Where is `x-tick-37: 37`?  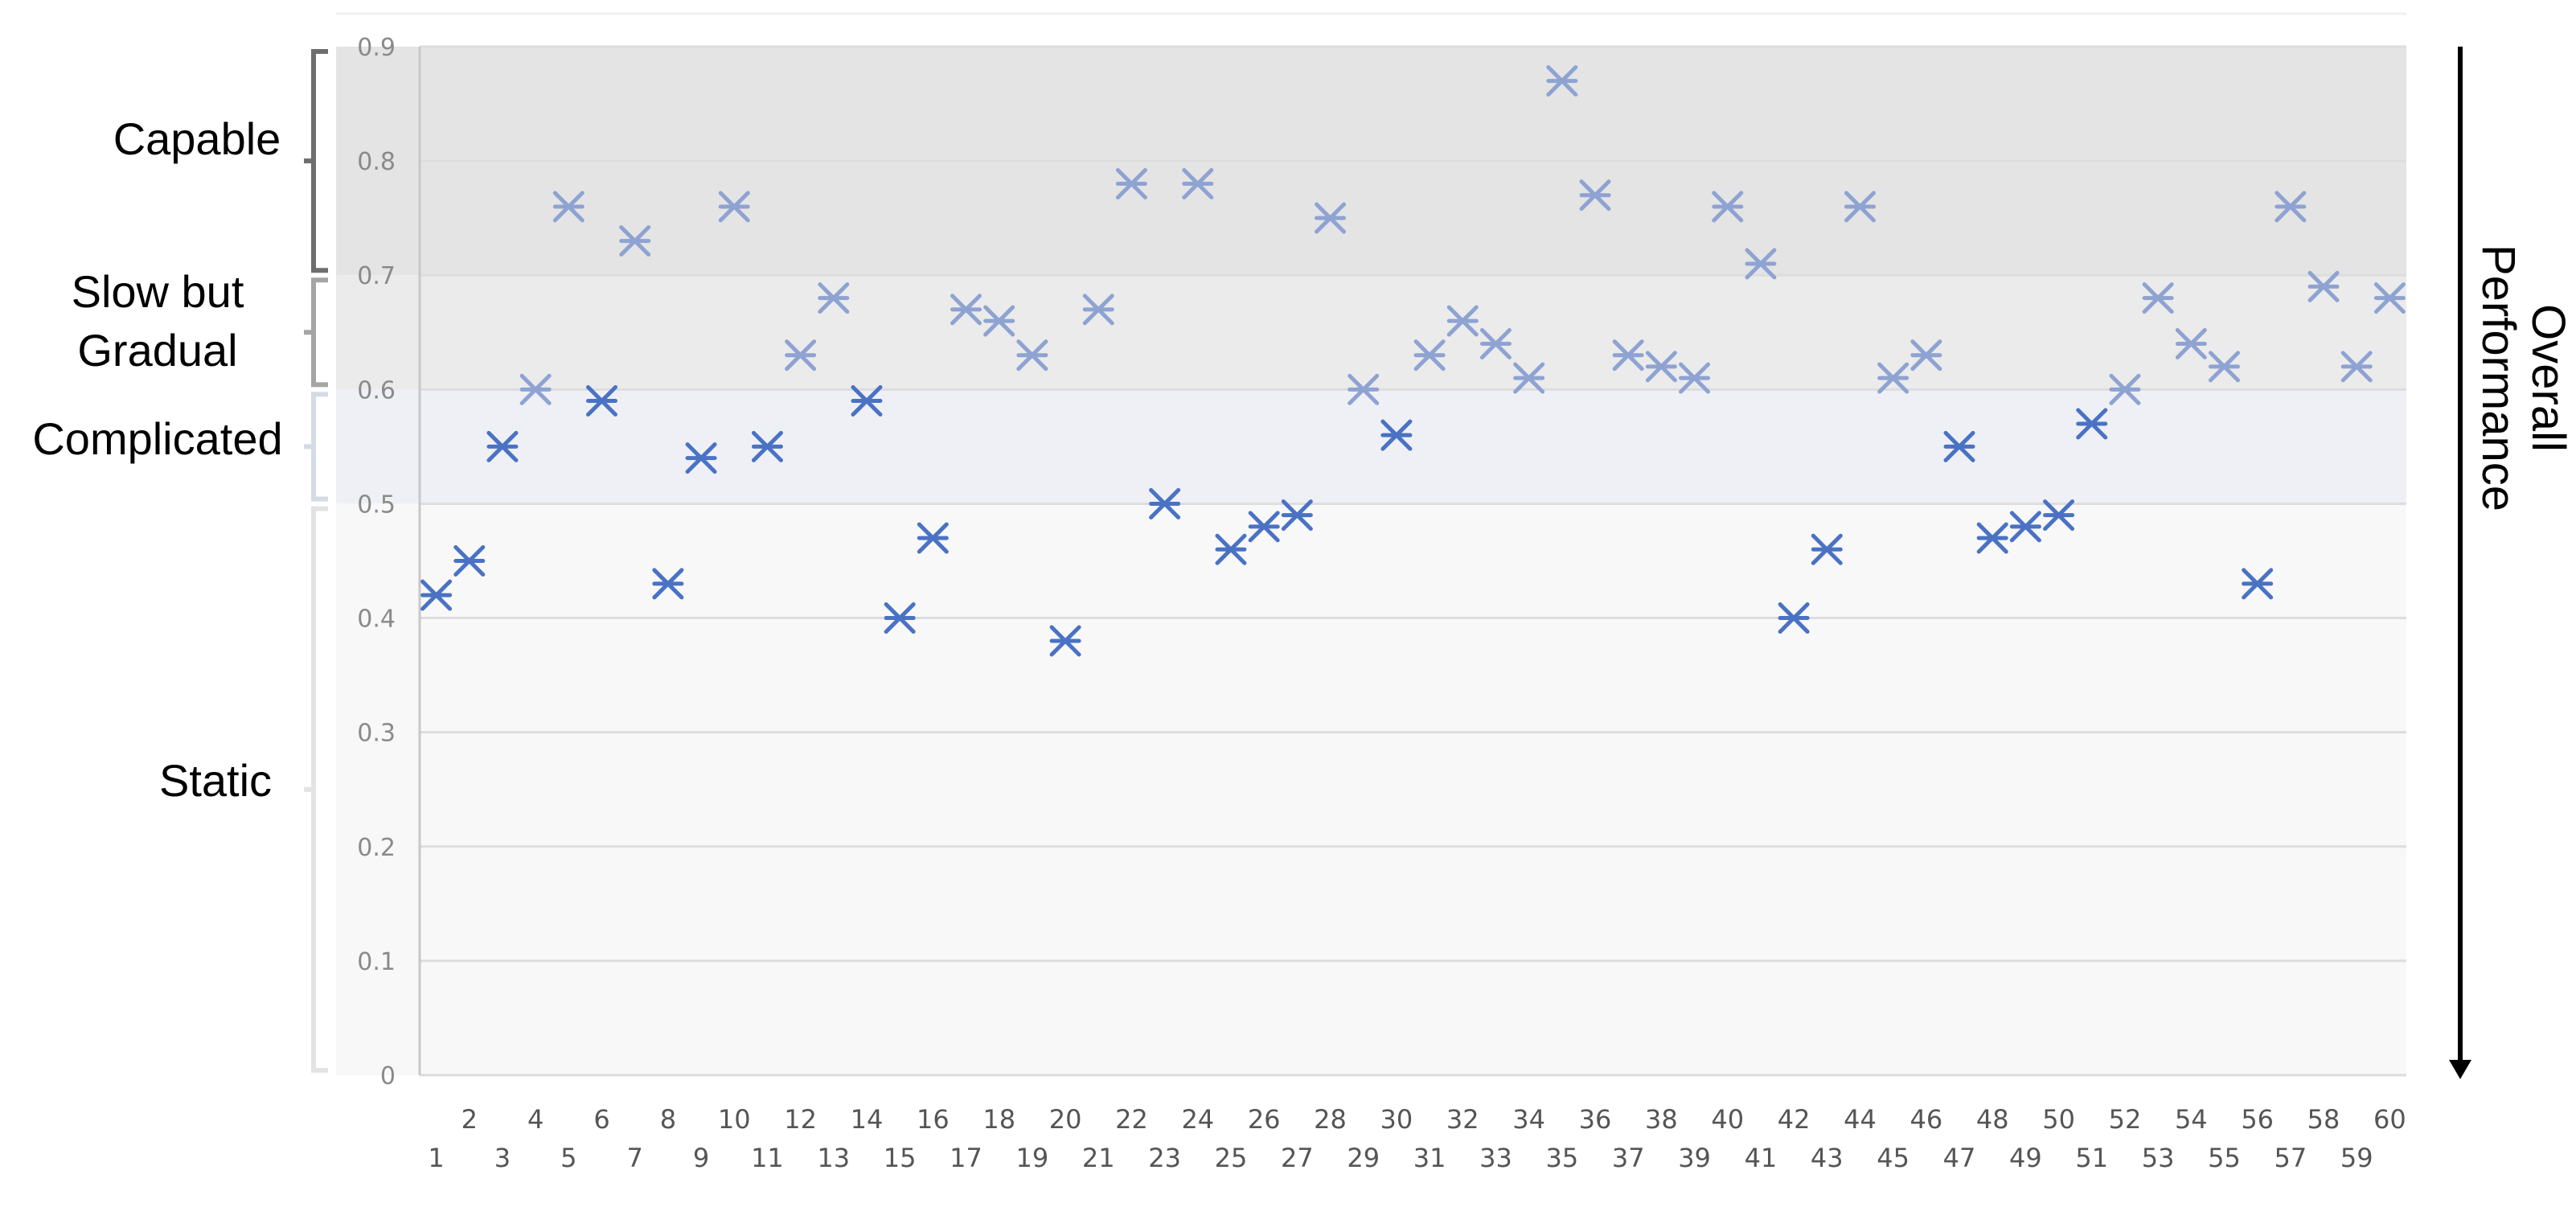
x-tick-37: 37 is located at coordinates (1628, 1158).